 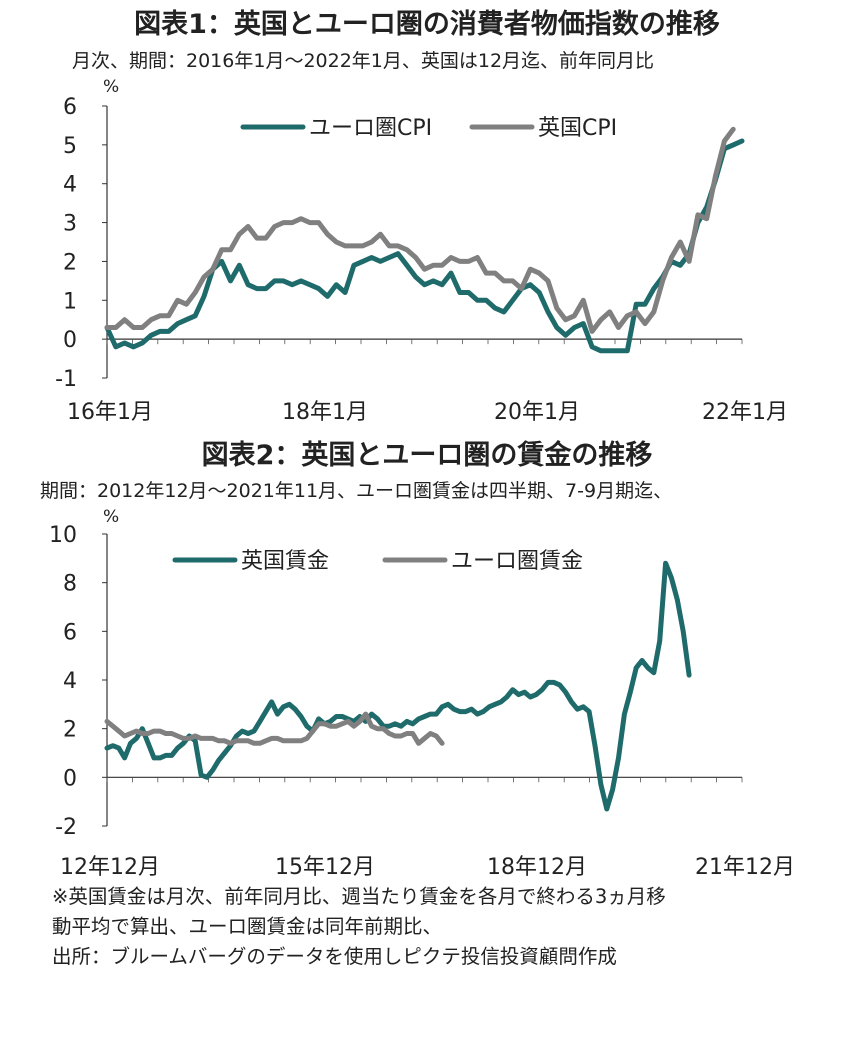 What do you see at coordinates (325, 412) in the screenshot?
I see `chart1-x-tick-label: 18年1月` at bounding box center [325, 412].